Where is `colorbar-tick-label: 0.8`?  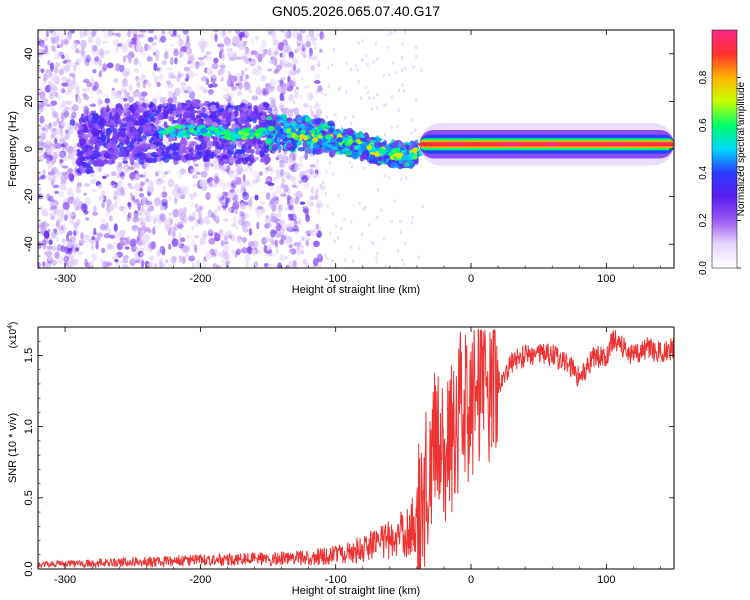
colorbar-tick-label: 0.8 is located at coordinates (703, 77).